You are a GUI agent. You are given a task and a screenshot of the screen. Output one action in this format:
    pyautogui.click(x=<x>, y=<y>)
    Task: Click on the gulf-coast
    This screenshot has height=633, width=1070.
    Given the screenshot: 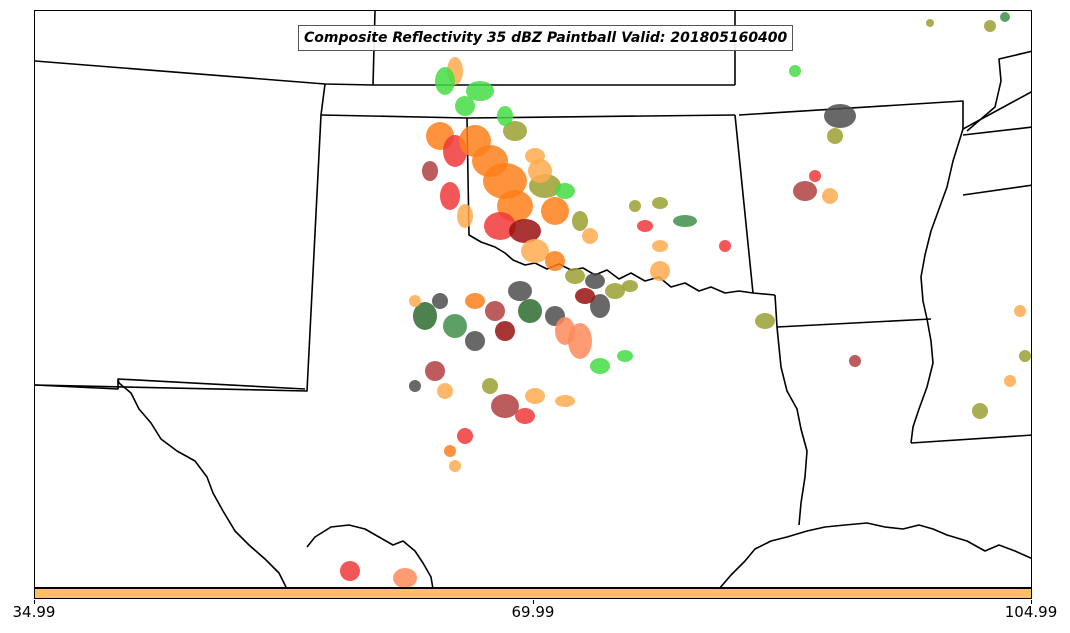 What is the action you would take?
    pyautogui.click(x=875, y=554)
    